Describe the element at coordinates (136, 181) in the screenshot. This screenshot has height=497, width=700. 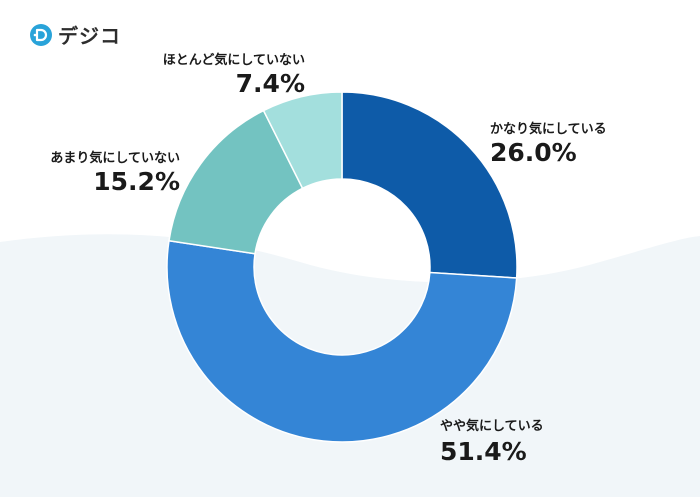
I see `slice-value-label: 15.2%` at that location.